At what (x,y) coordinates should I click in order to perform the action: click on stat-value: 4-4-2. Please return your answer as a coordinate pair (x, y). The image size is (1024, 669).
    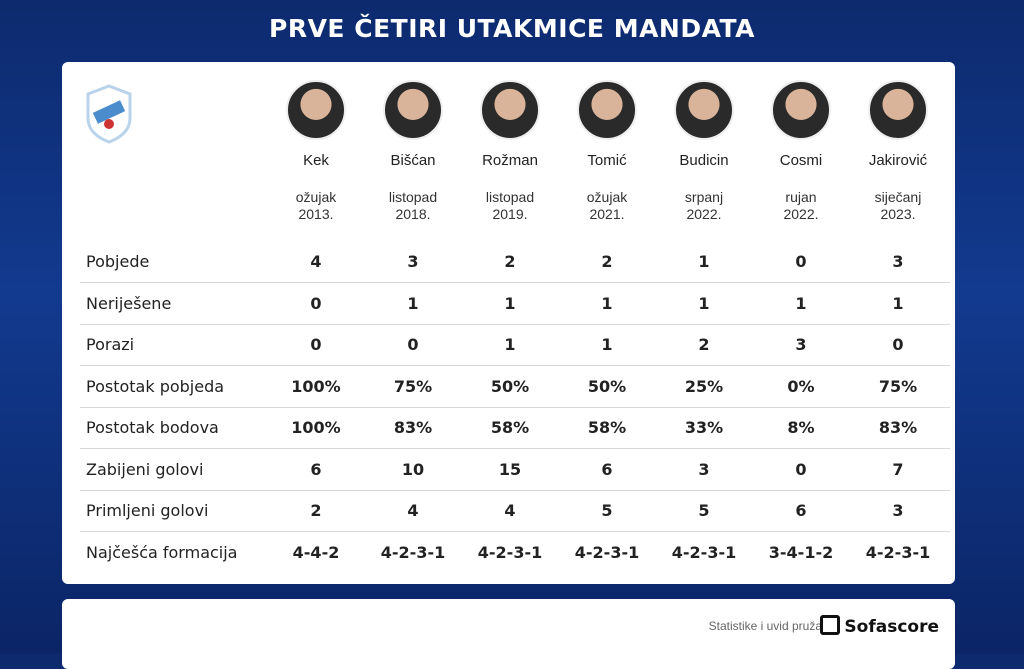
    Looking at the image, I should click on (316, 552).